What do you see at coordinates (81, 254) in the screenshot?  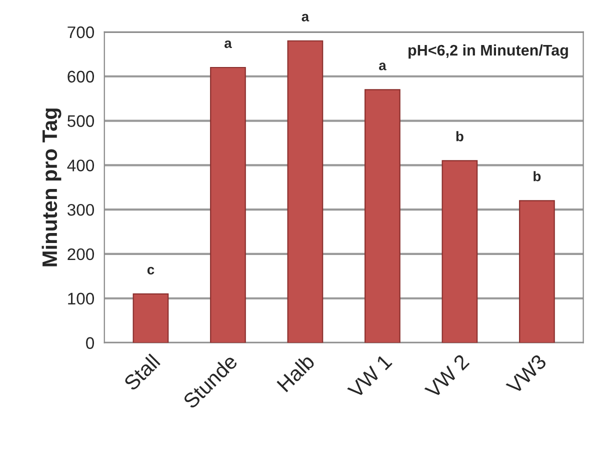 I see `y-tick-label: 200` at bounding box center [81, 254].